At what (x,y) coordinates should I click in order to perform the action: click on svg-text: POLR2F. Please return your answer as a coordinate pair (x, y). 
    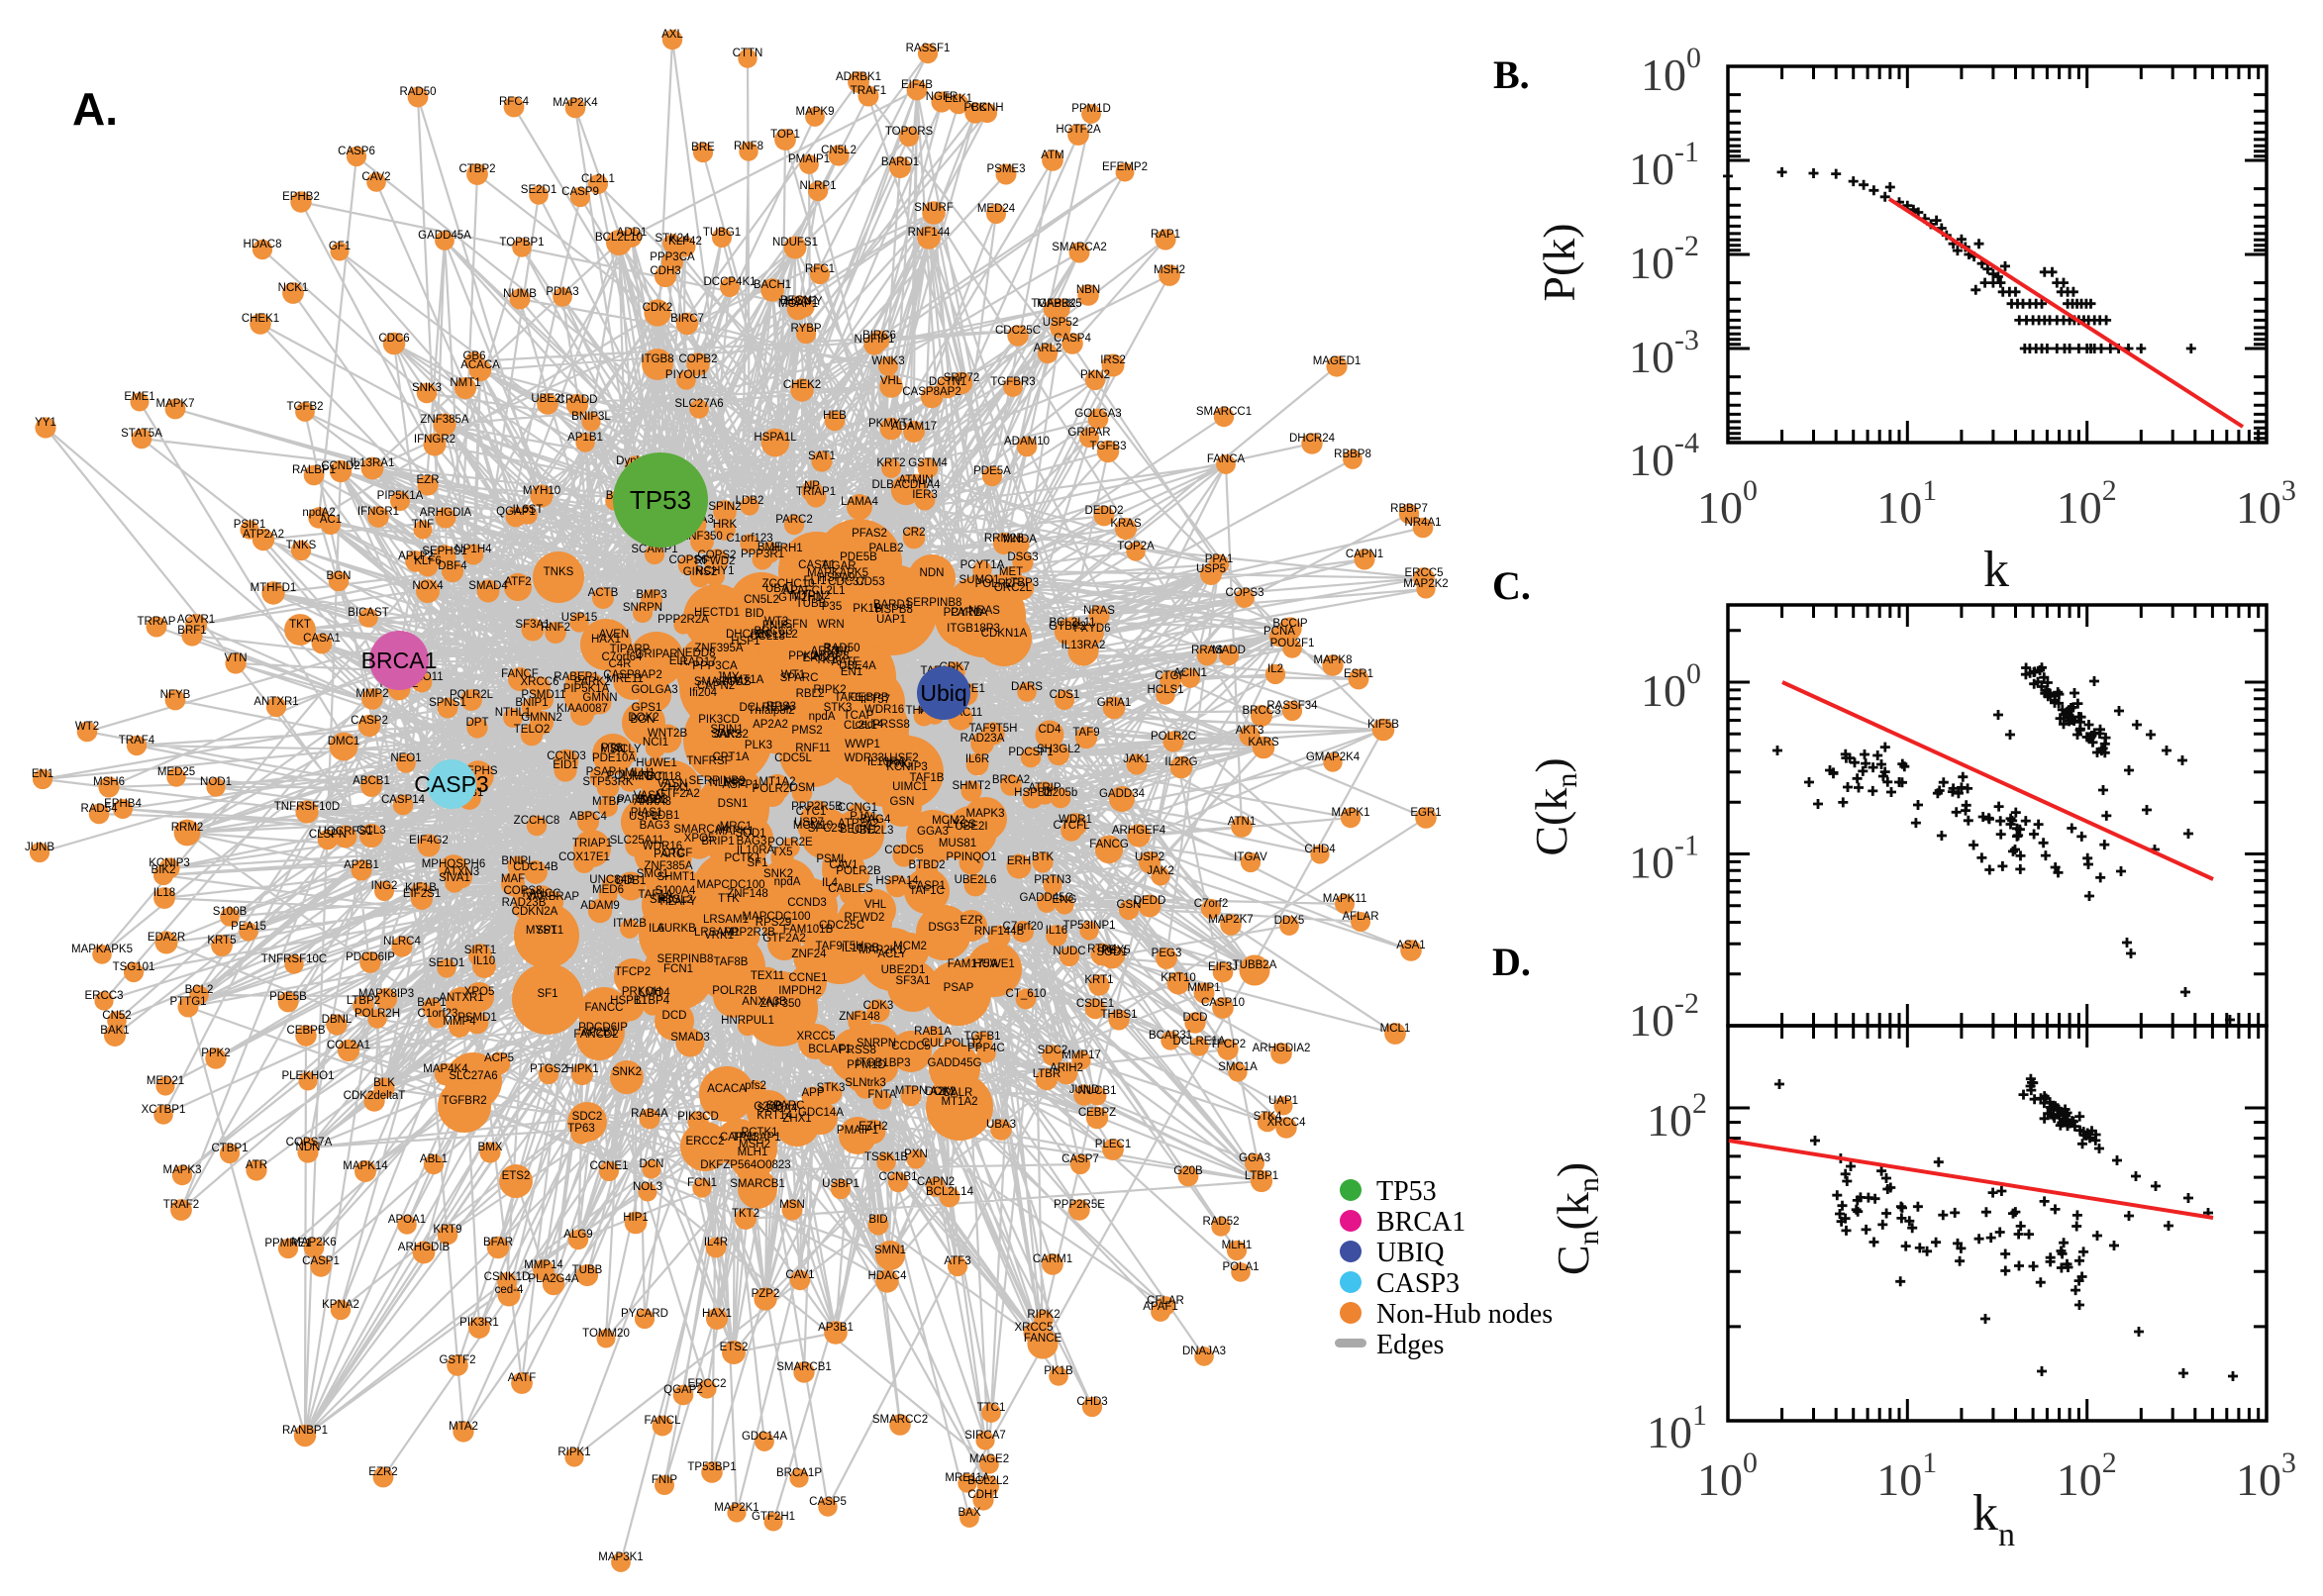
    Looking at the image, I should click on (997, 584).